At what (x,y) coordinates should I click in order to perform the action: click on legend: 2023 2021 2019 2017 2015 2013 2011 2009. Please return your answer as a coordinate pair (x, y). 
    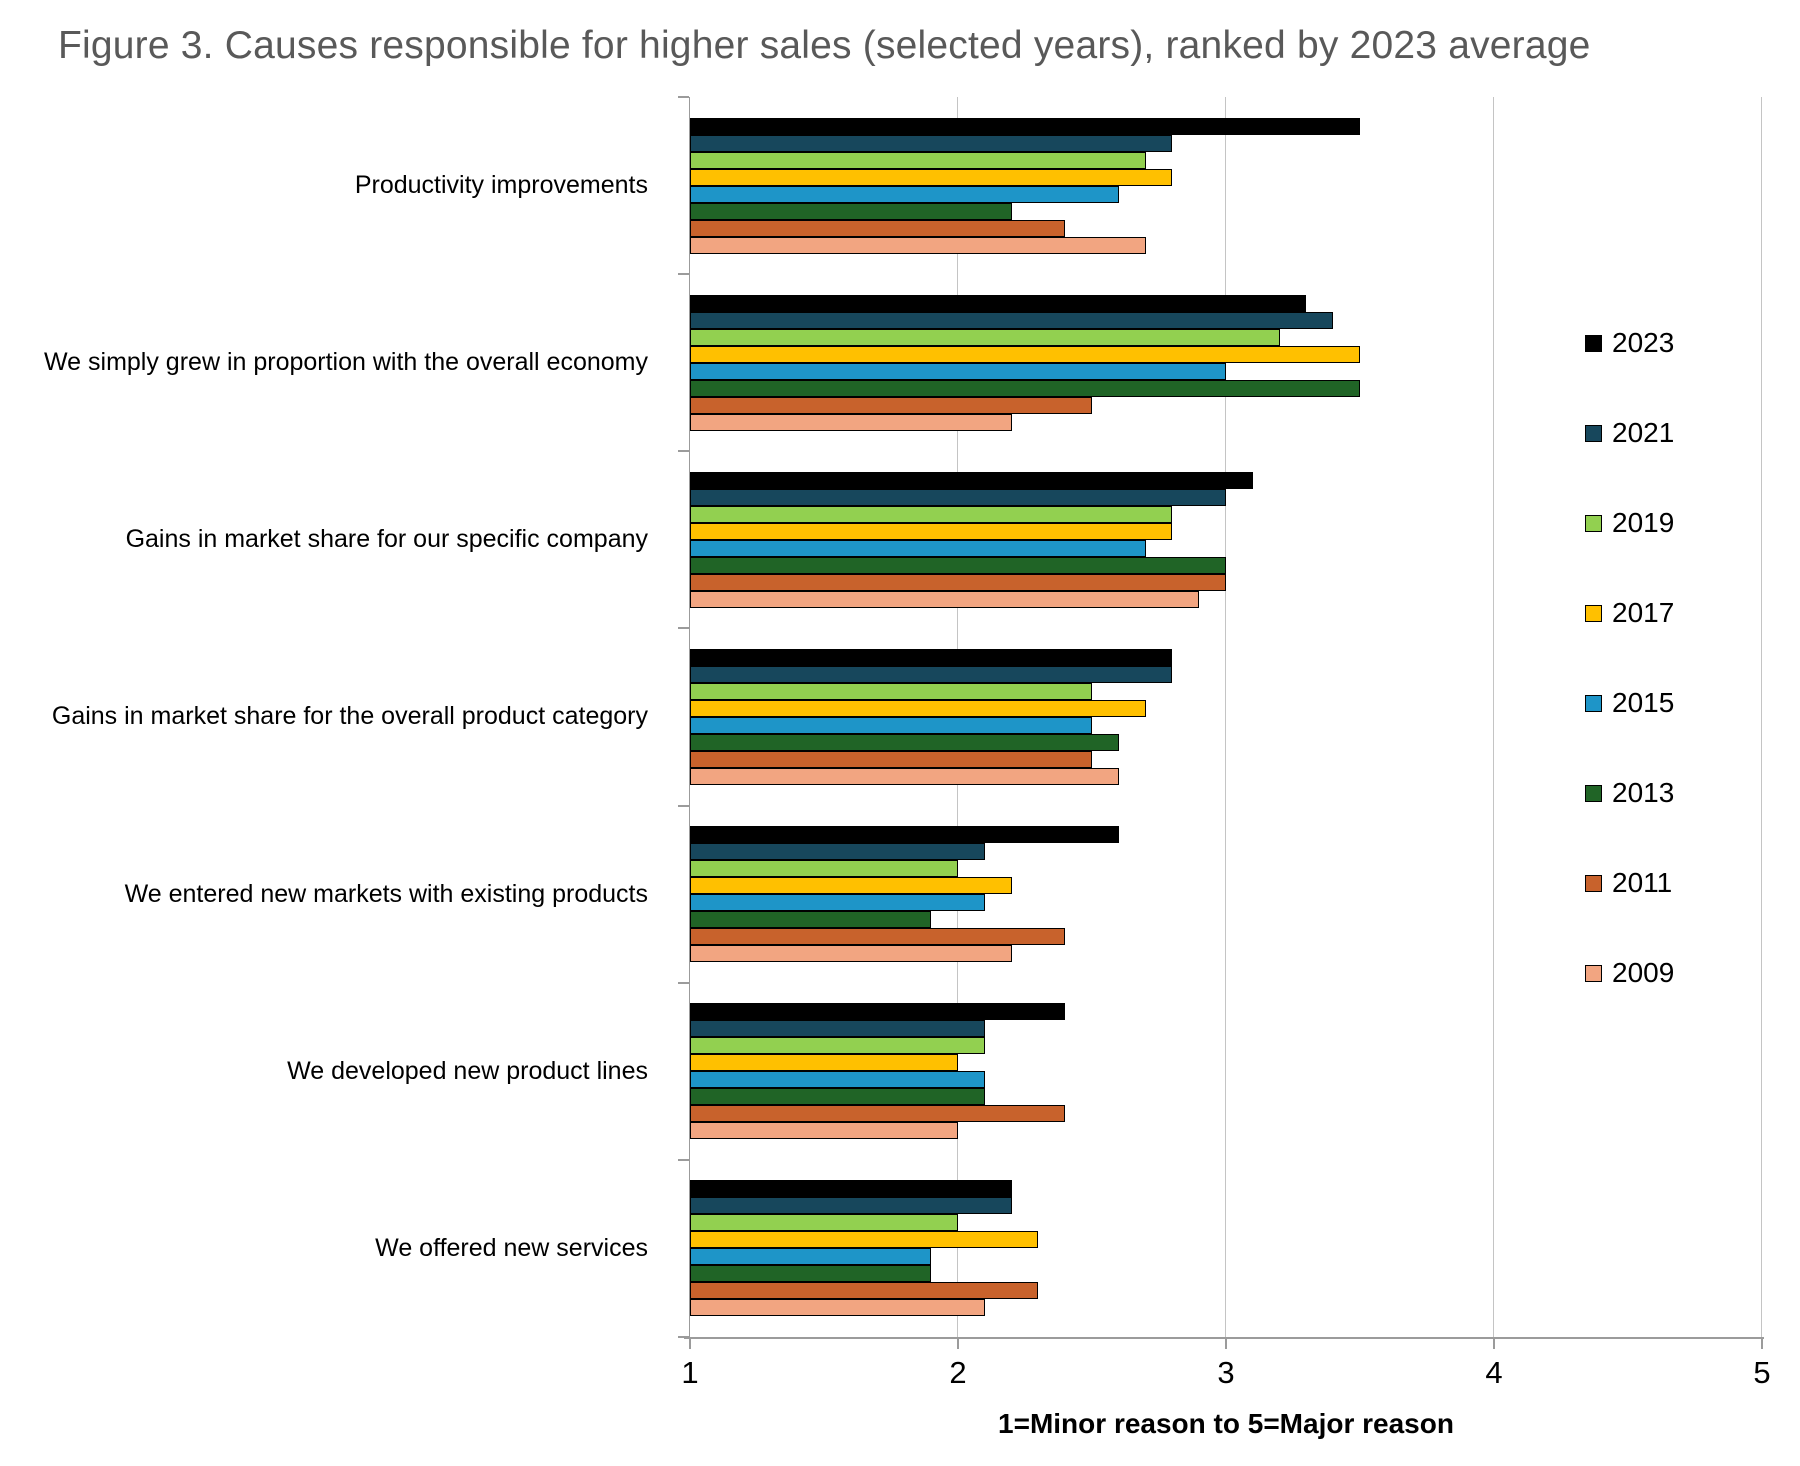
    Looking at the image, I should click on (1629, 658).